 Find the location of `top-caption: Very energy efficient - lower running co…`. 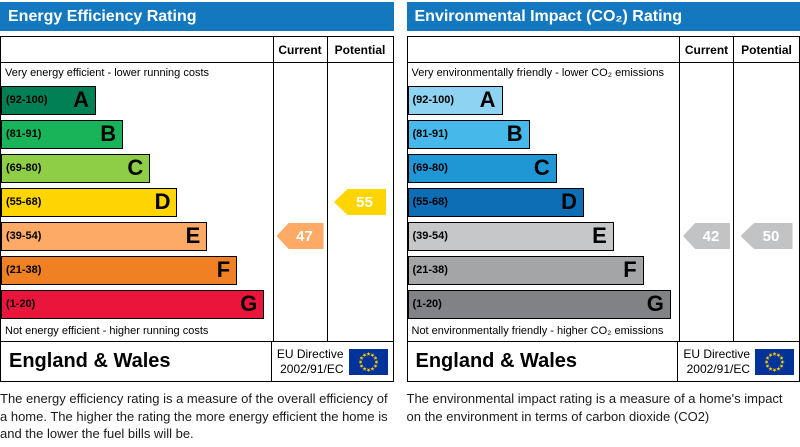

top-caption: Very energy efficient - lower running co… is located at coordinates (107, 73).